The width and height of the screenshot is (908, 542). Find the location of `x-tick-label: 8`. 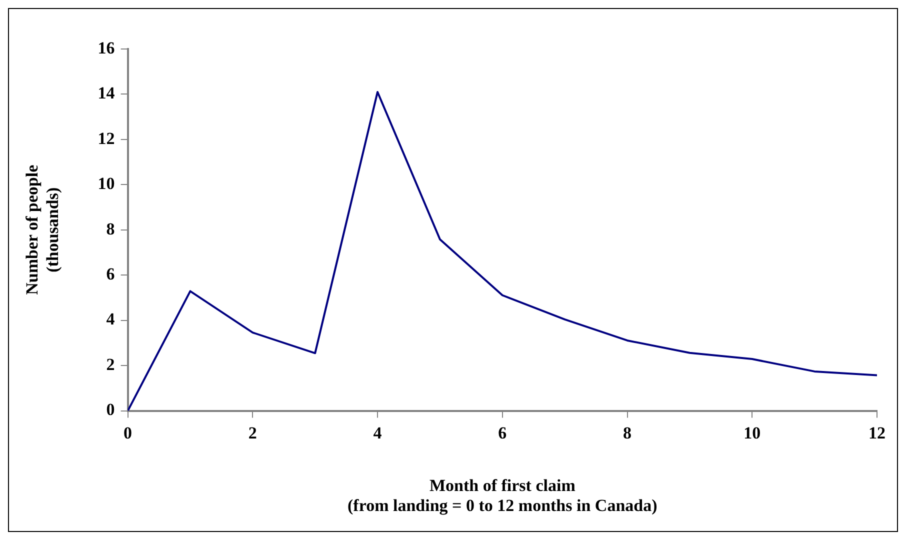

x-tick-label: 8 is located at coordinates (627, 432).